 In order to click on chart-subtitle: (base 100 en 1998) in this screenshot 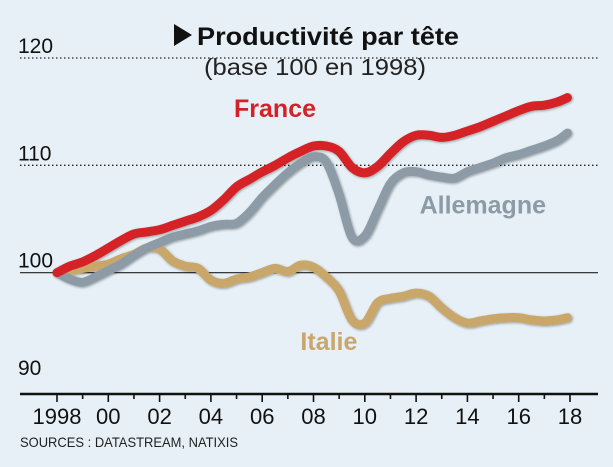, I will do `click(315, 67)`.